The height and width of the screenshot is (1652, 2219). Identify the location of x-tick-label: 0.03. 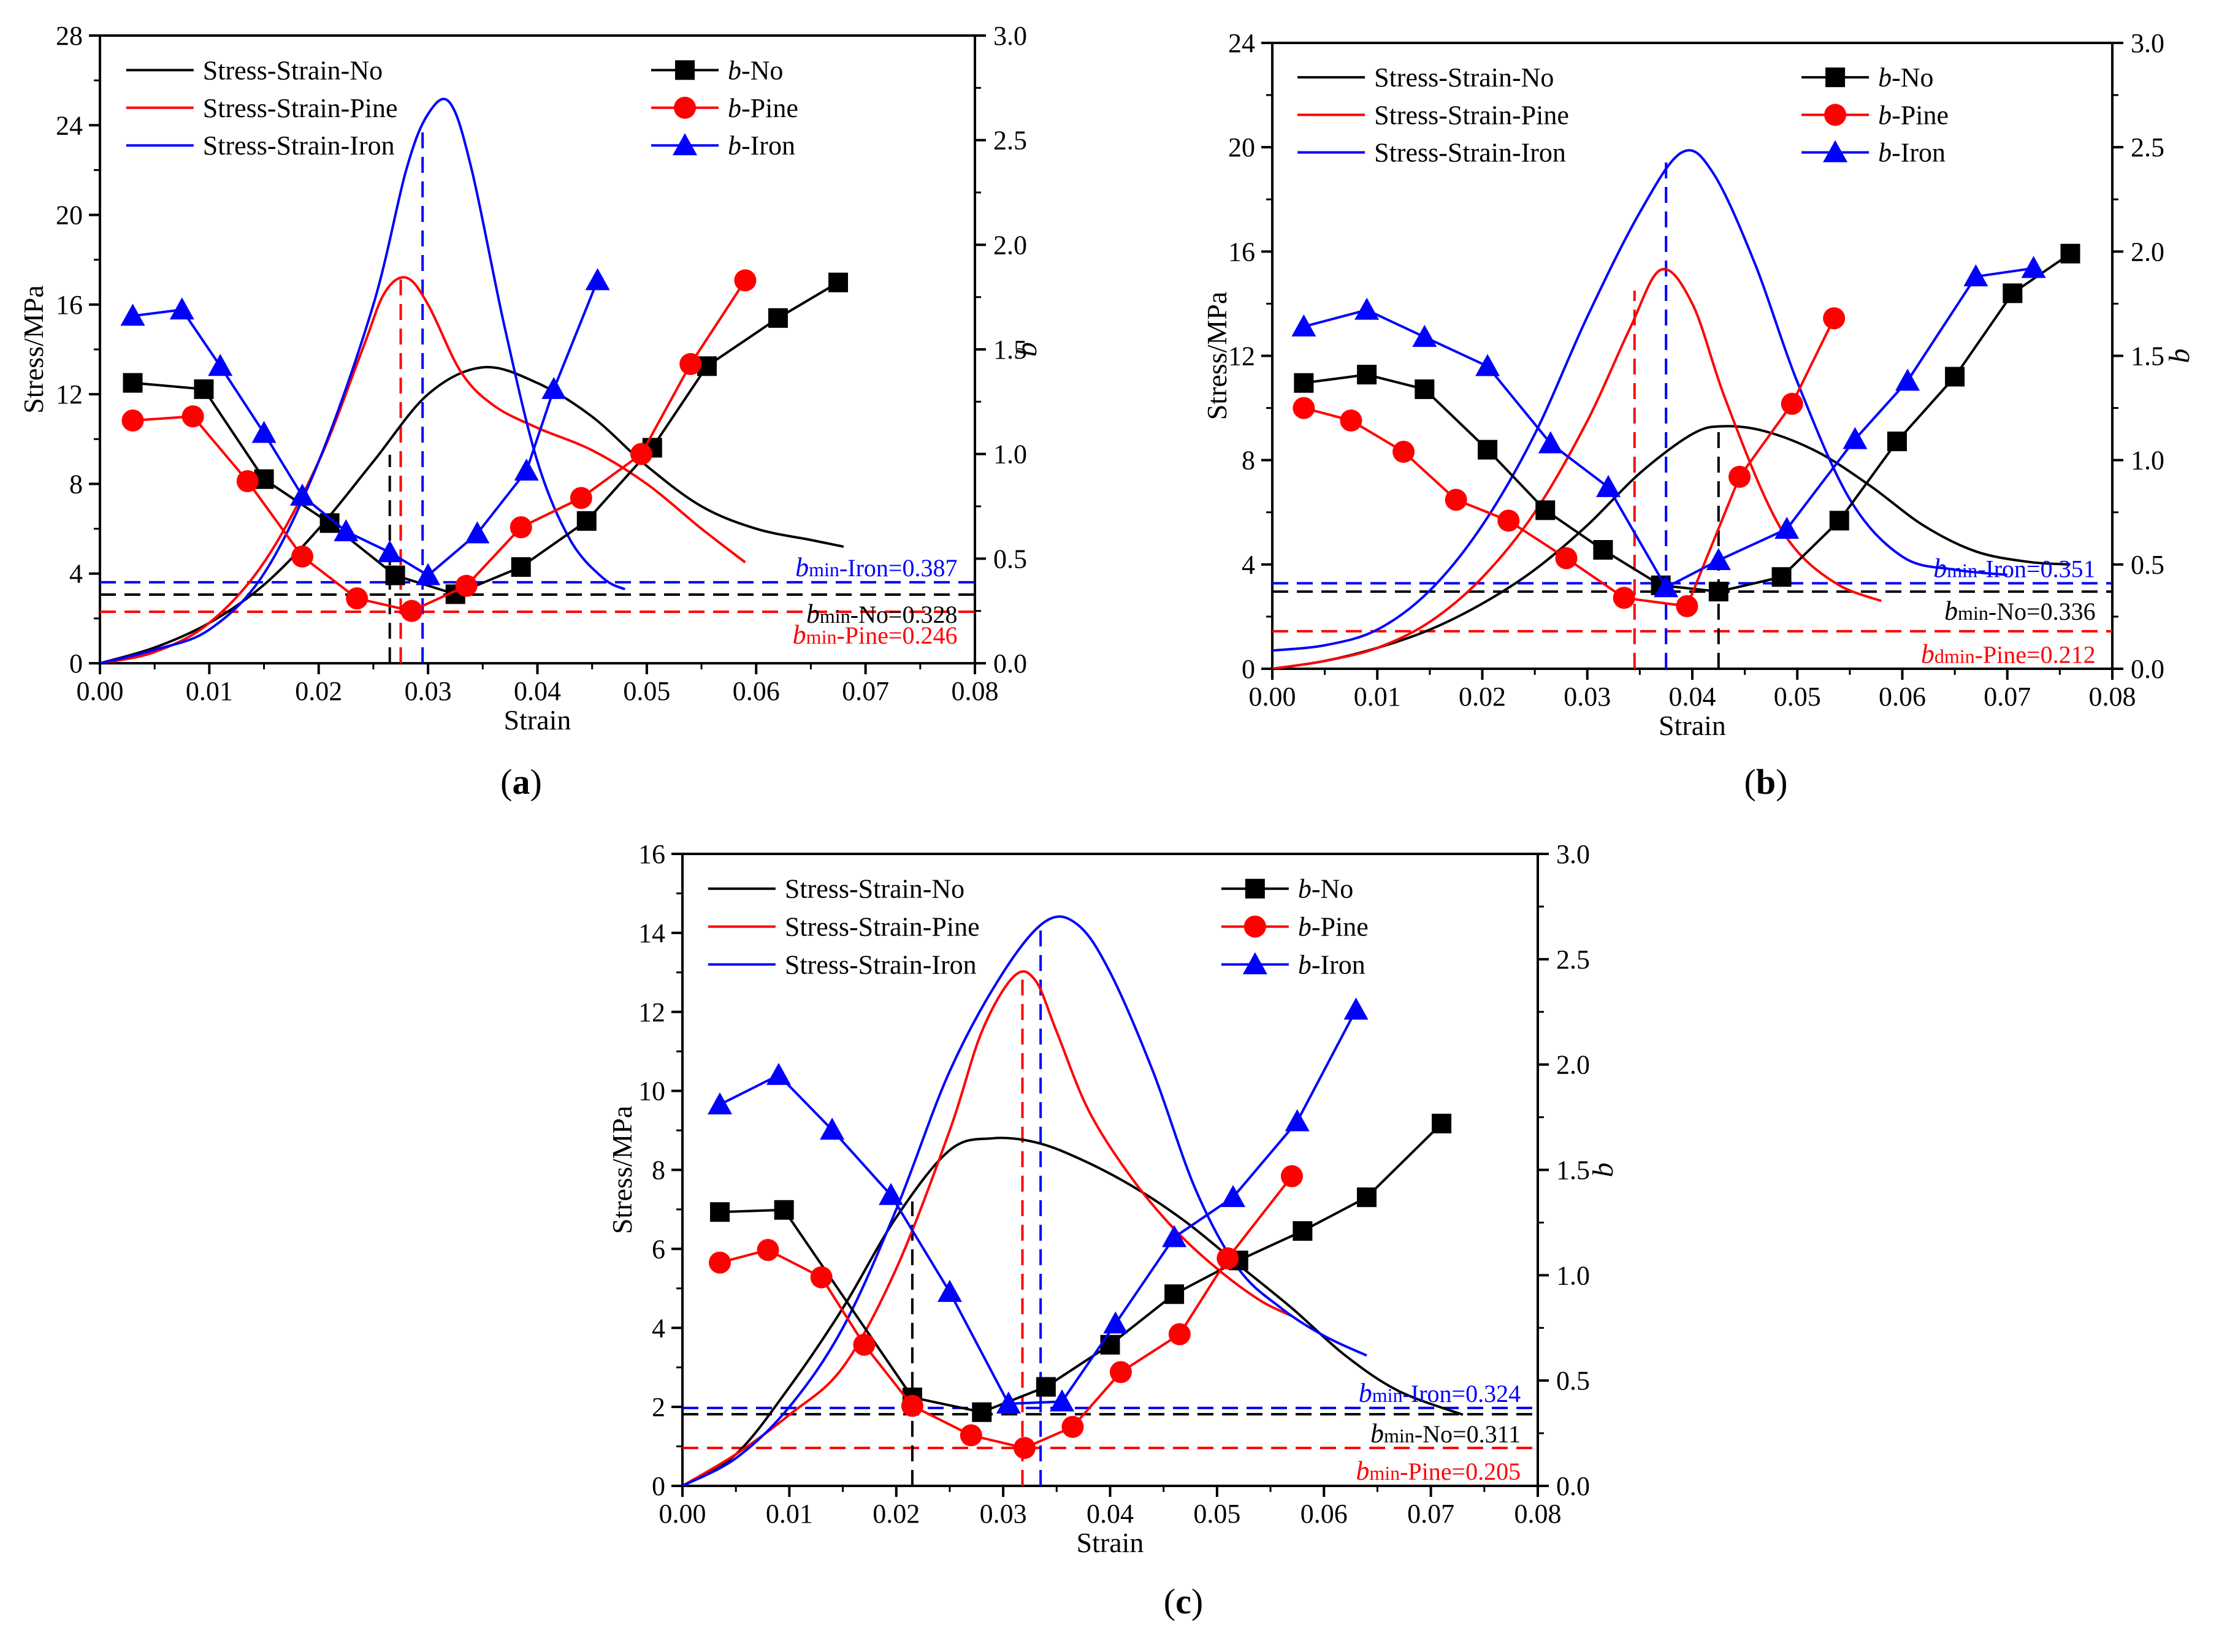
(429, 691).